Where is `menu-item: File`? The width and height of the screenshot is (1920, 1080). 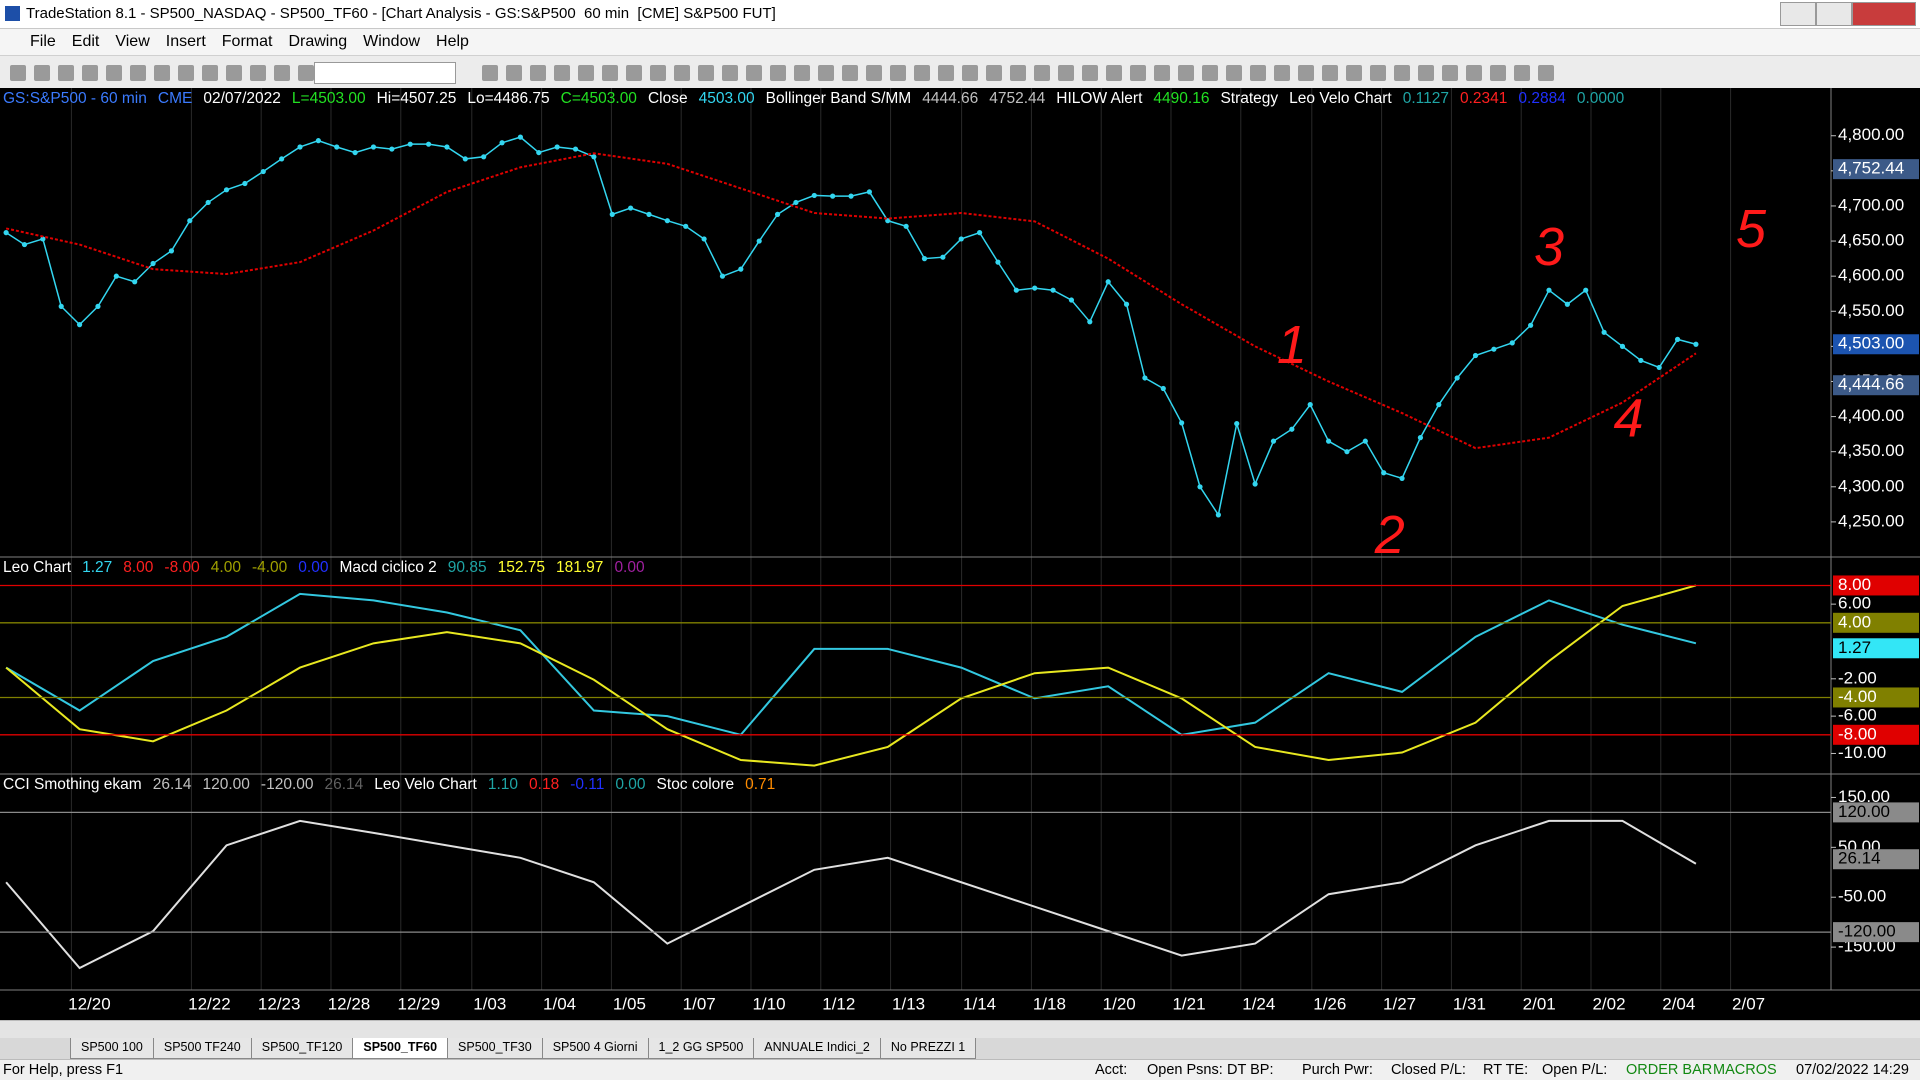
menu-item: File is located at coordinates (43, 41).